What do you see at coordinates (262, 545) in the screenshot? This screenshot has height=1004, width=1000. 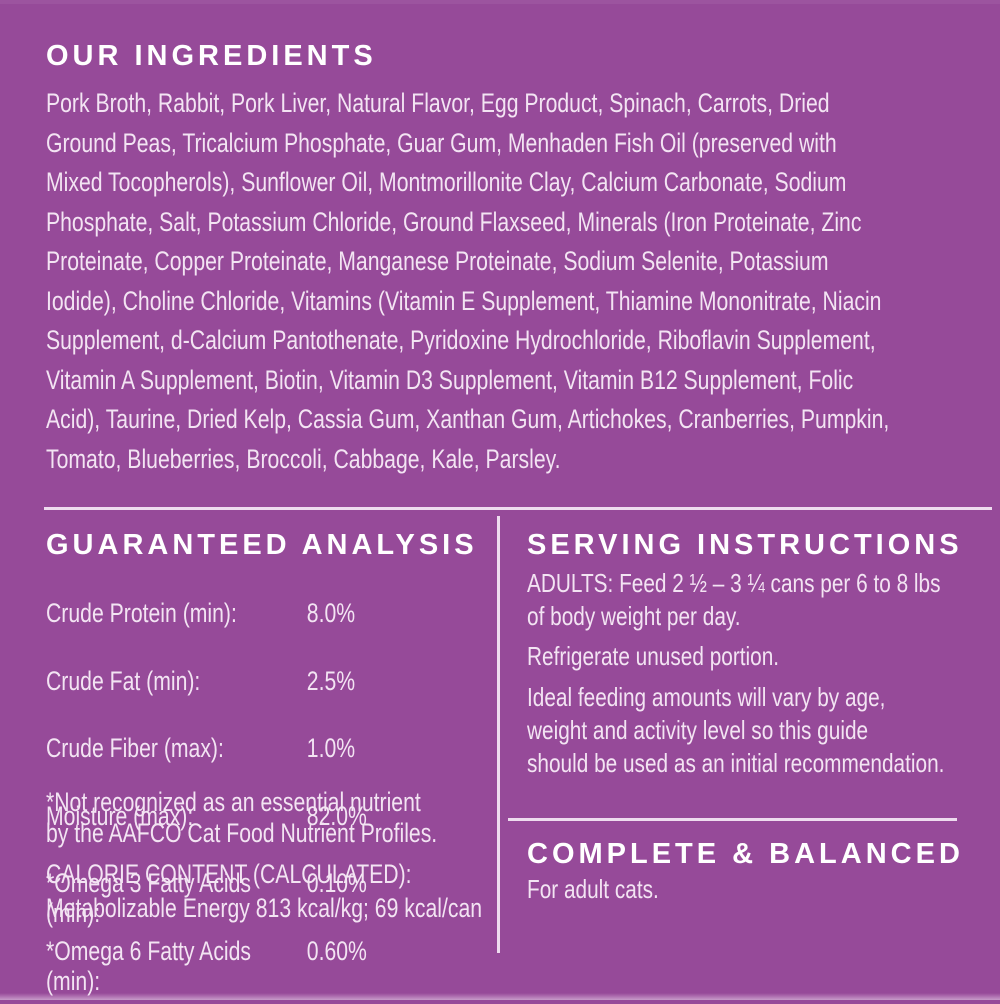 I see `guaranteed-analysis-section-title: GUARANTEED ANALYSIS` at bounding box center [262, 545].